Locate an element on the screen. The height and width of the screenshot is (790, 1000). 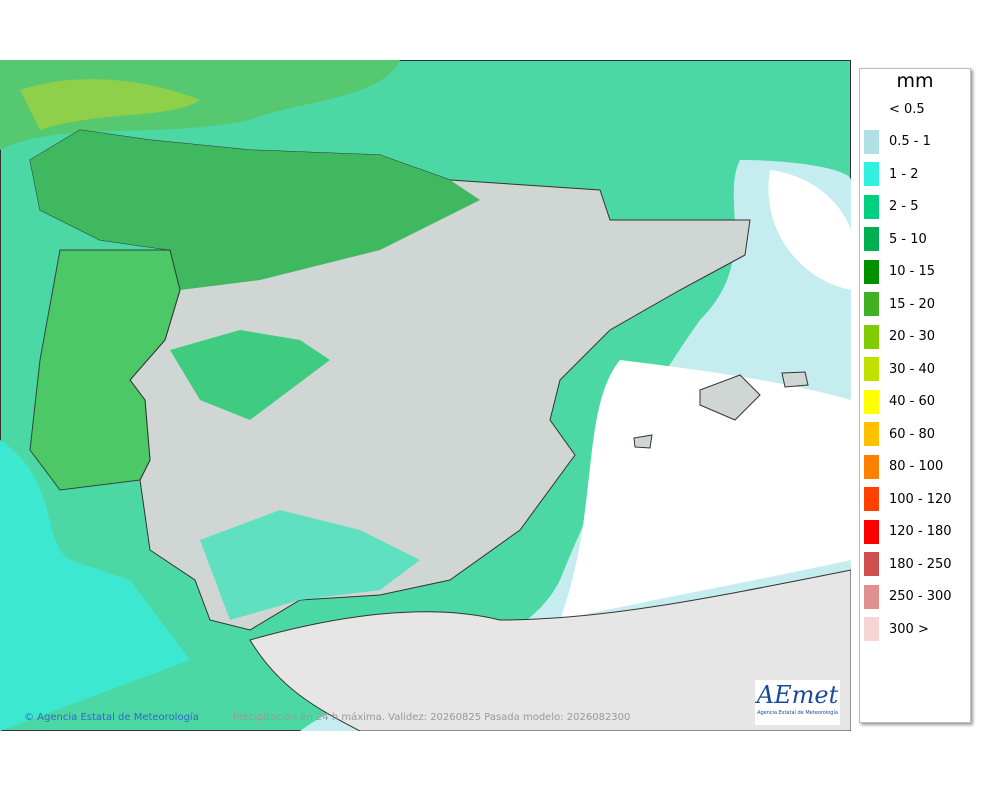
legend-item: 180 - 250 is located at coordinates (908, 564).